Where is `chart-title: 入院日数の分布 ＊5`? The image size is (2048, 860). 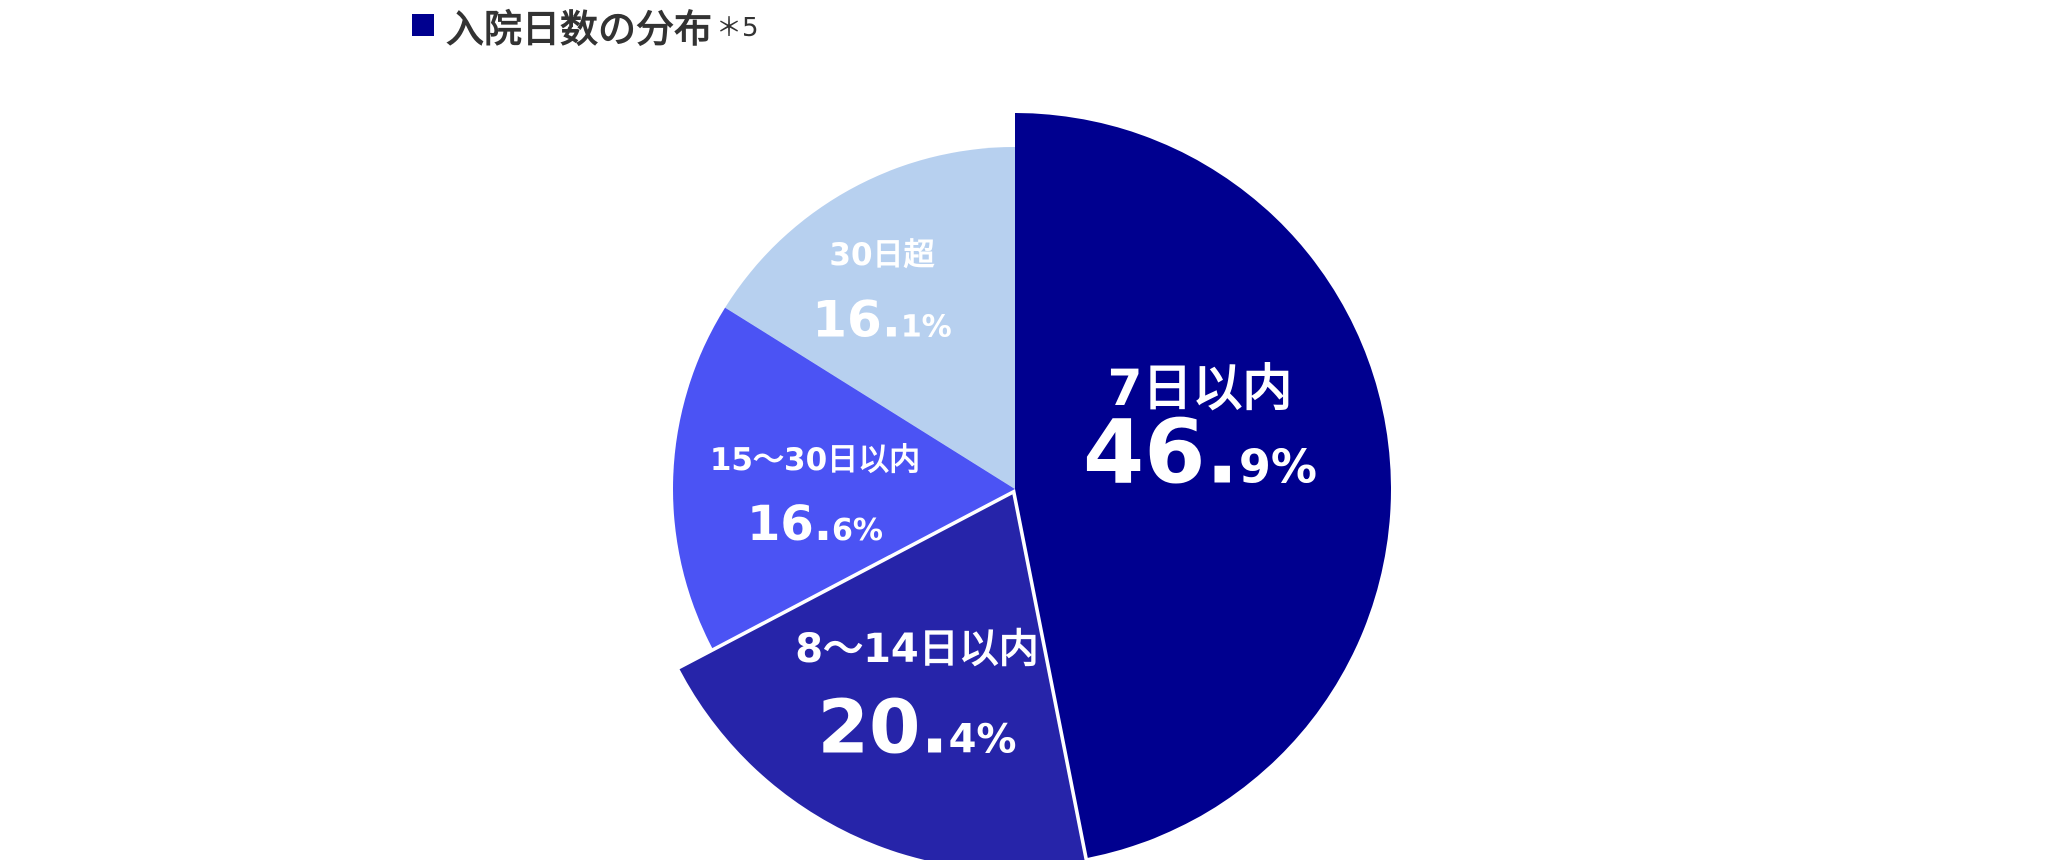 chart-title: 入院日数の分布 ＊5 is located at coordinates (585, 26).